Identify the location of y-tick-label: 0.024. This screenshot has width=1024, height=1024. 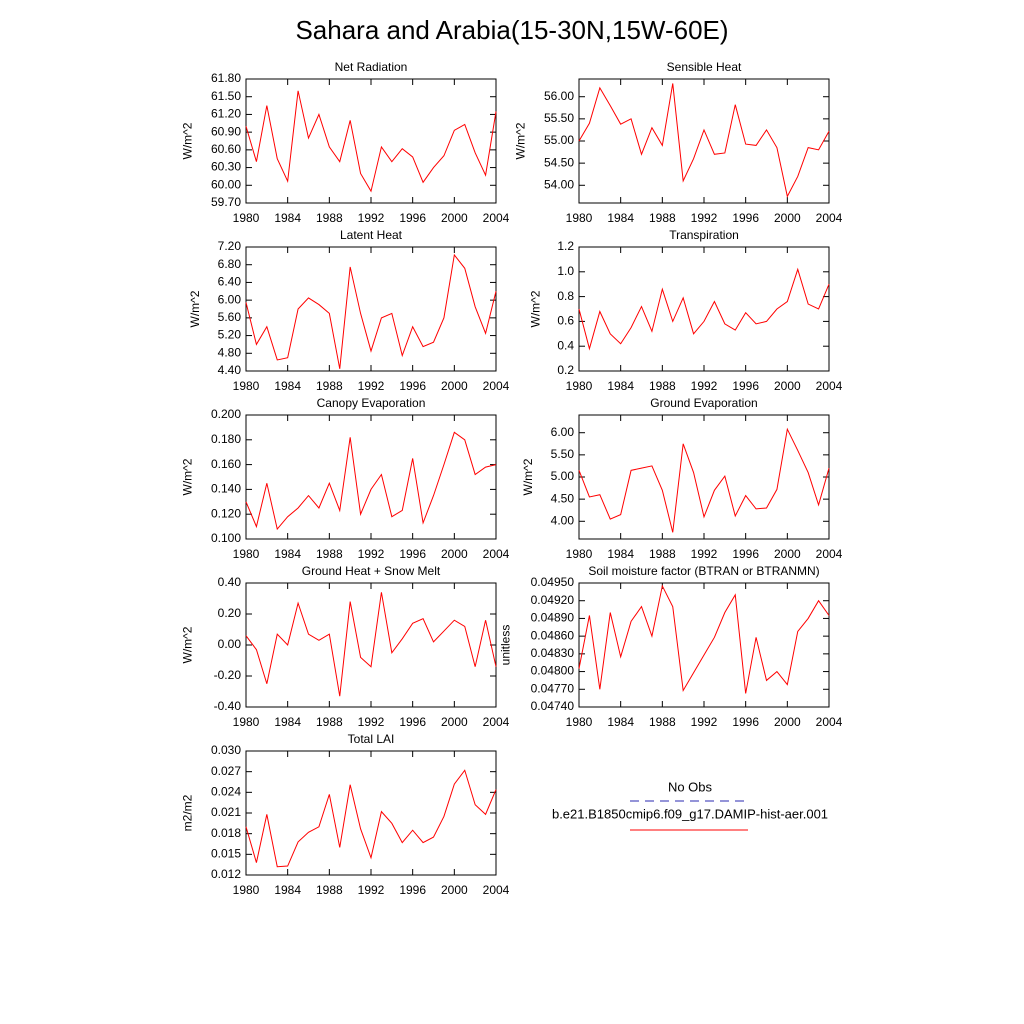
(226, 792).